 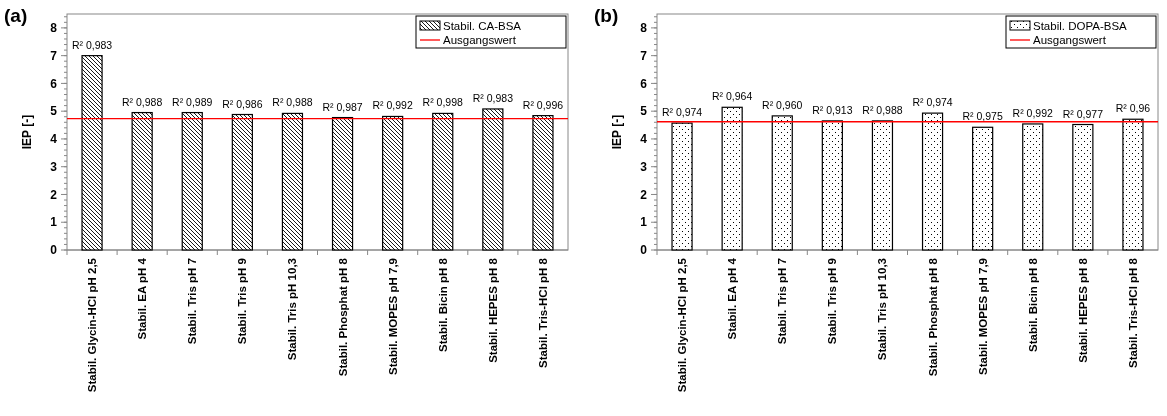 I want to click on legend-label: Stabil. CA-BSA, so click(x=482, y=26).